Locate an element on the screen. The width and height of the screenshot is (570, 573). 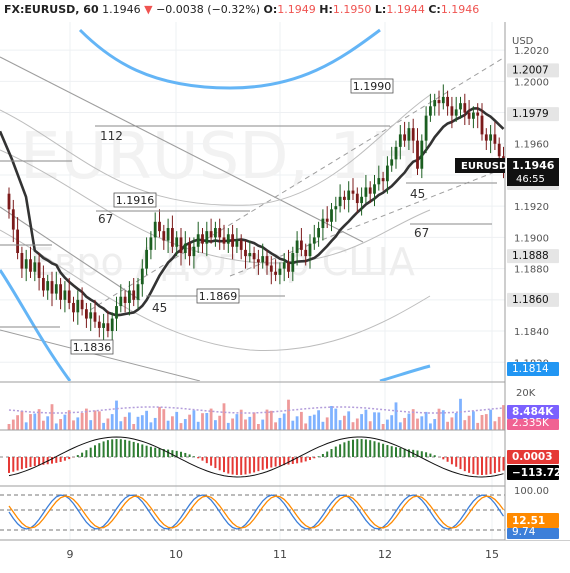
volume-pane is located at coordinates (256, 414).